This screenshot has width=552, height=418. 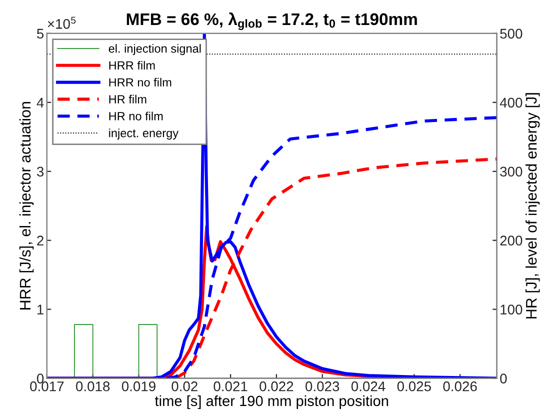 What do you see at coordinates (503, 379) in the screenshot?
I see `y2-tick-label: 0` at bounding box center [503, 379].